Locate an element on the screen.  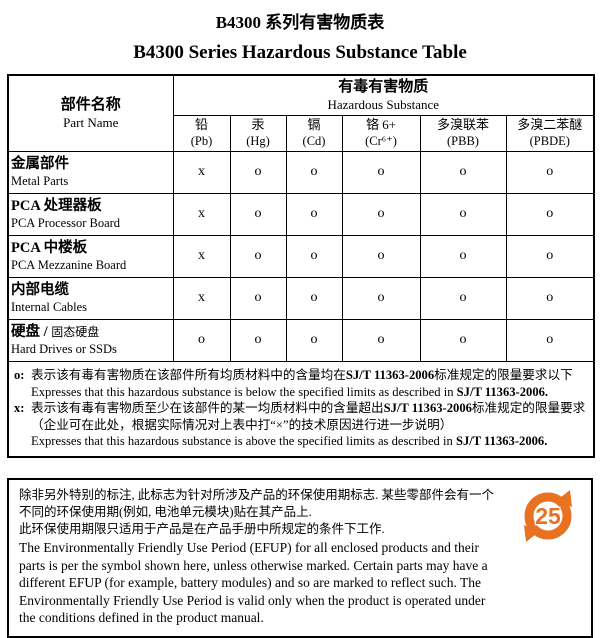
substance-header-pbb: 多溴联苯 (PBB) is located at coordinates (463, 133).